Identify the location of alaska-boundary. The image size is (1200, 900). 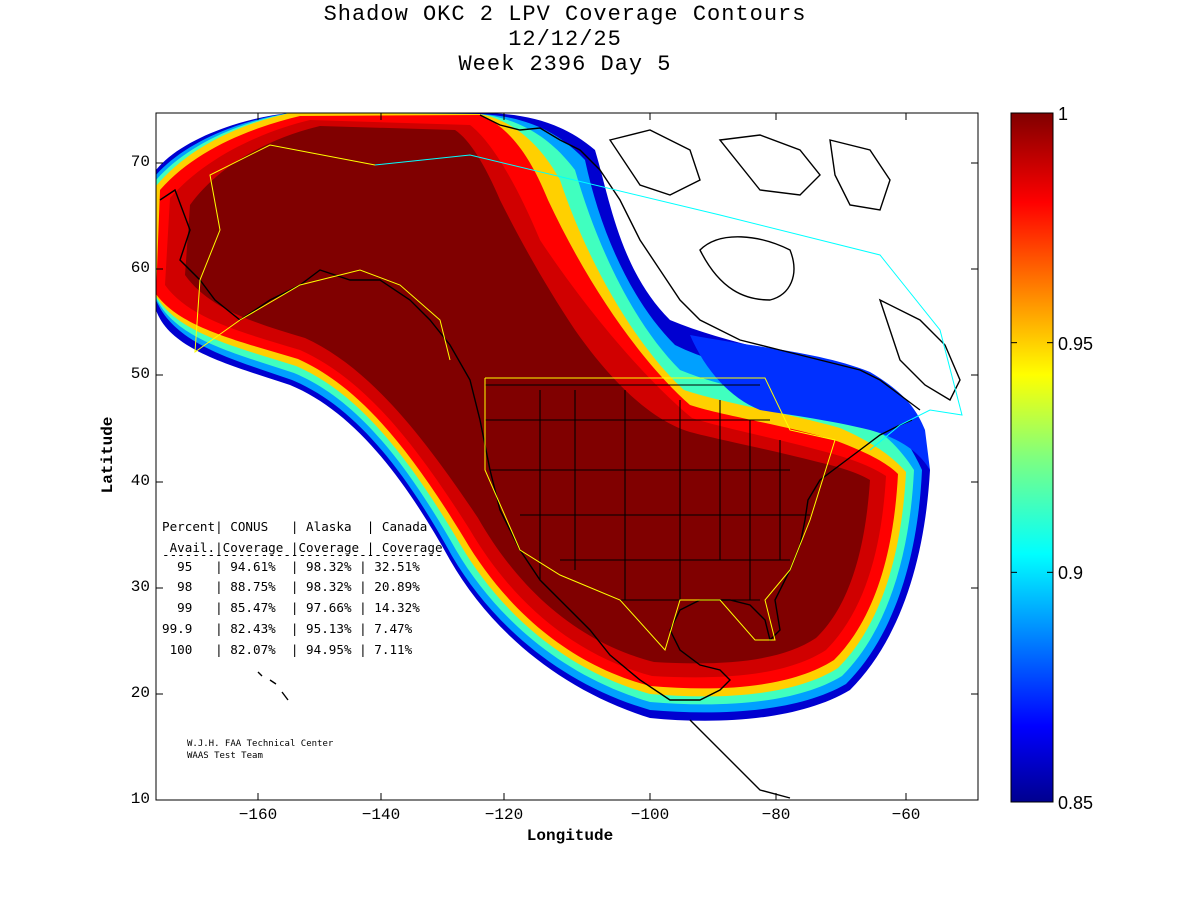
(322, 252).